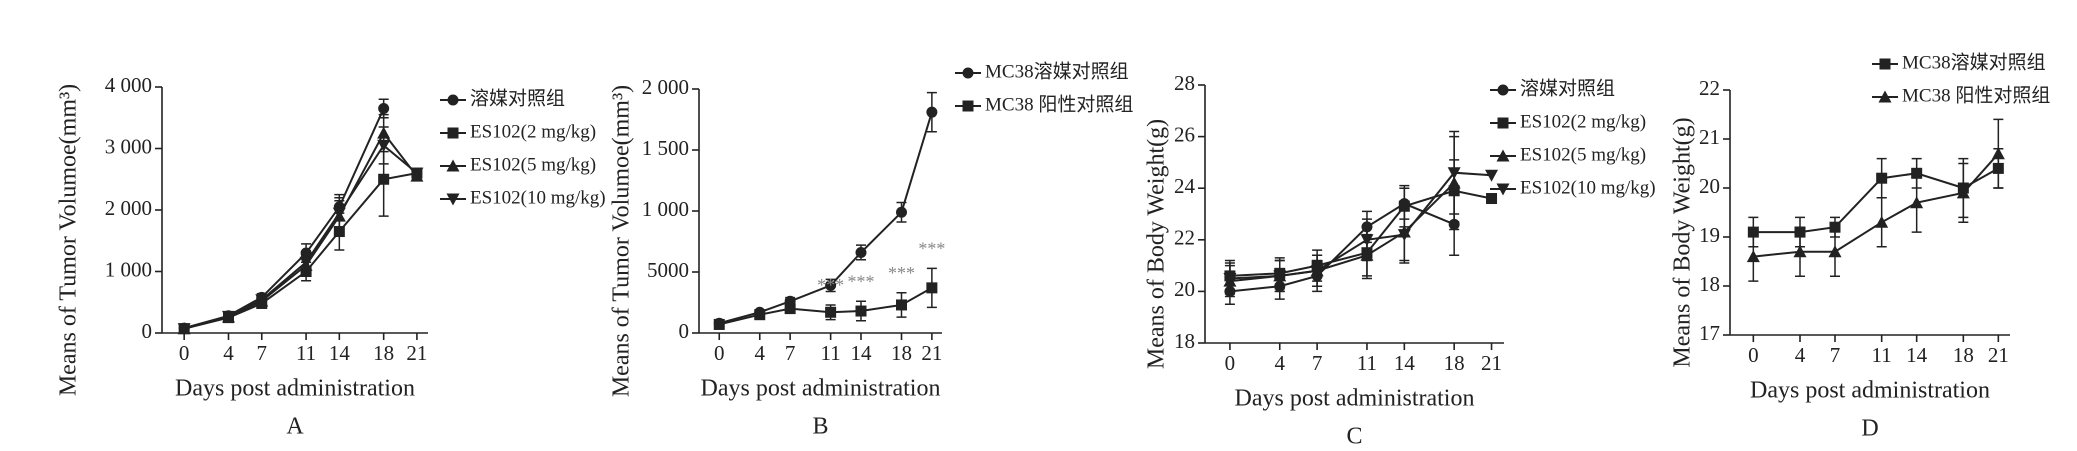  I want to click on y-tick-label: 28, so click(1184, 83).